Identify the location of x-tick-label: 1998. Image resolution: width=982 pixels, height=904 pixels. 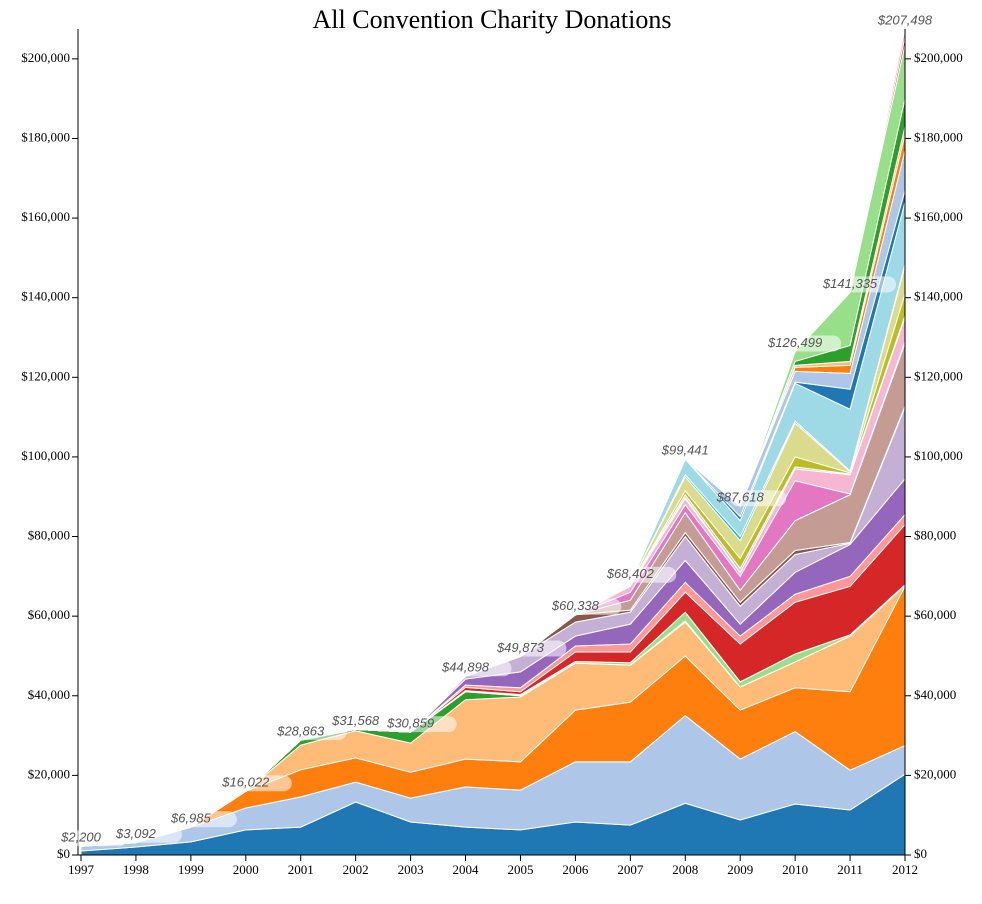
(136, 869).